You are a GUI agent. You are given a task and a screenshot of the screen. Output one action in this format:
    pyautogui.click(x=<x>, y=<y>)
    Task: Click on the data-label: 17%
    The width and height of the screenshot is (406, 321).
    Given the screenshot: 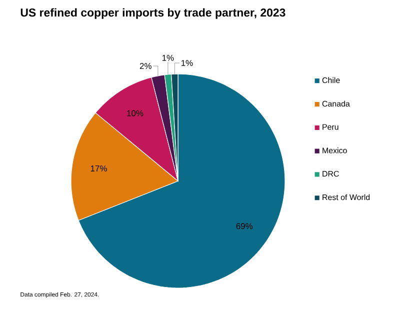 What is the action you would take?
    pyautogui.click(x=98, y=168)
    